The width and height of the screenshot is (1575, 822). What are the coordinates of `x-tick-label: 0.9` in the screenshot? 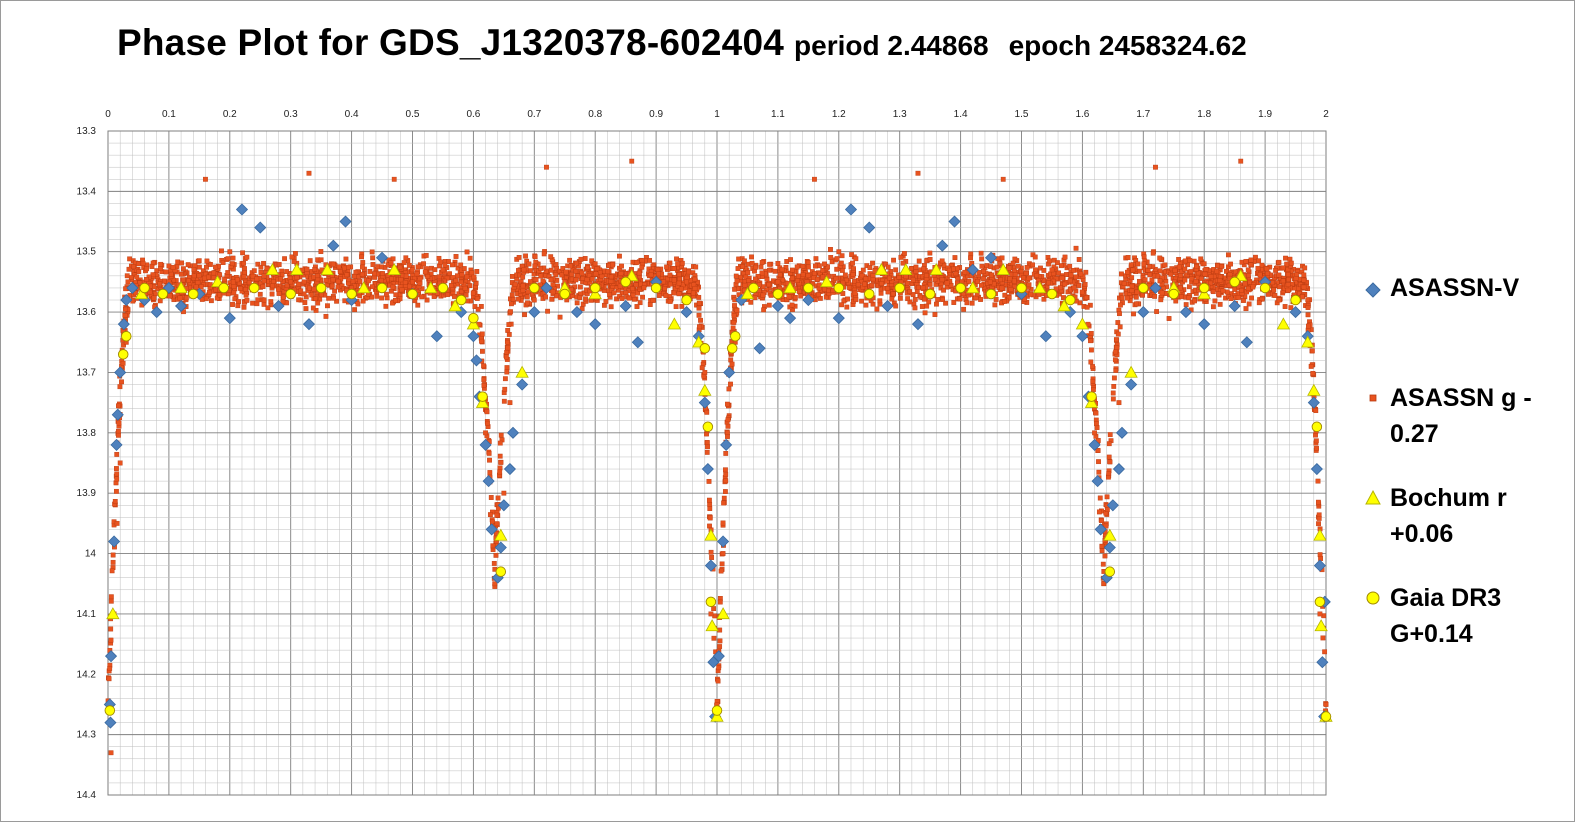 It's located at (656, 114).